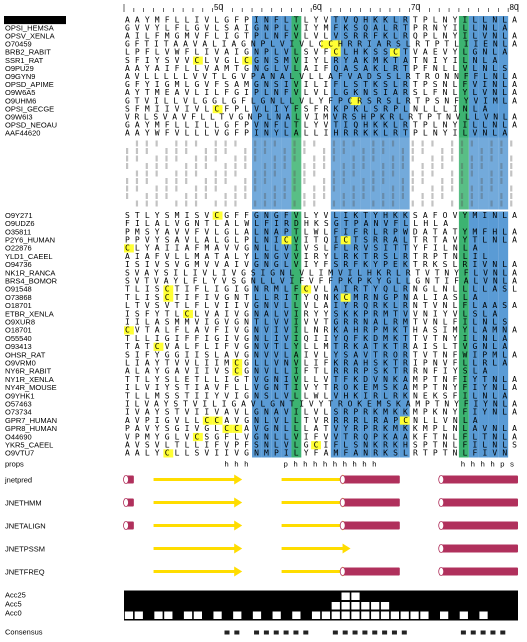  What do you see at coordinates (18, 412) in the screenshot?
I see `sequence-name: O73734` at bounding box center [18, 412].